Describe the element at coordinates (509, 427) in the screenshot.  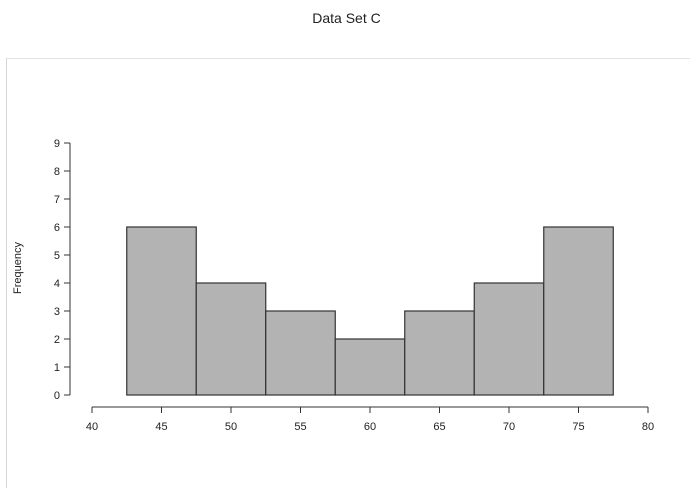
I see `x-tick-label-70: 70` at that location.